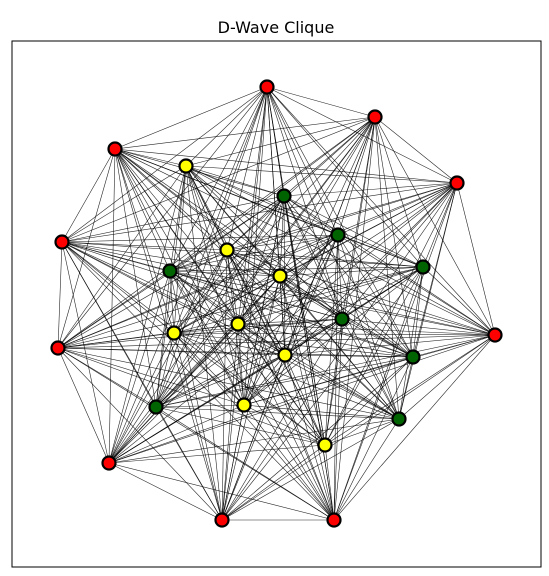 The image size is (549, 576). I want to click on edge-r1-g4, so click(218, 179).